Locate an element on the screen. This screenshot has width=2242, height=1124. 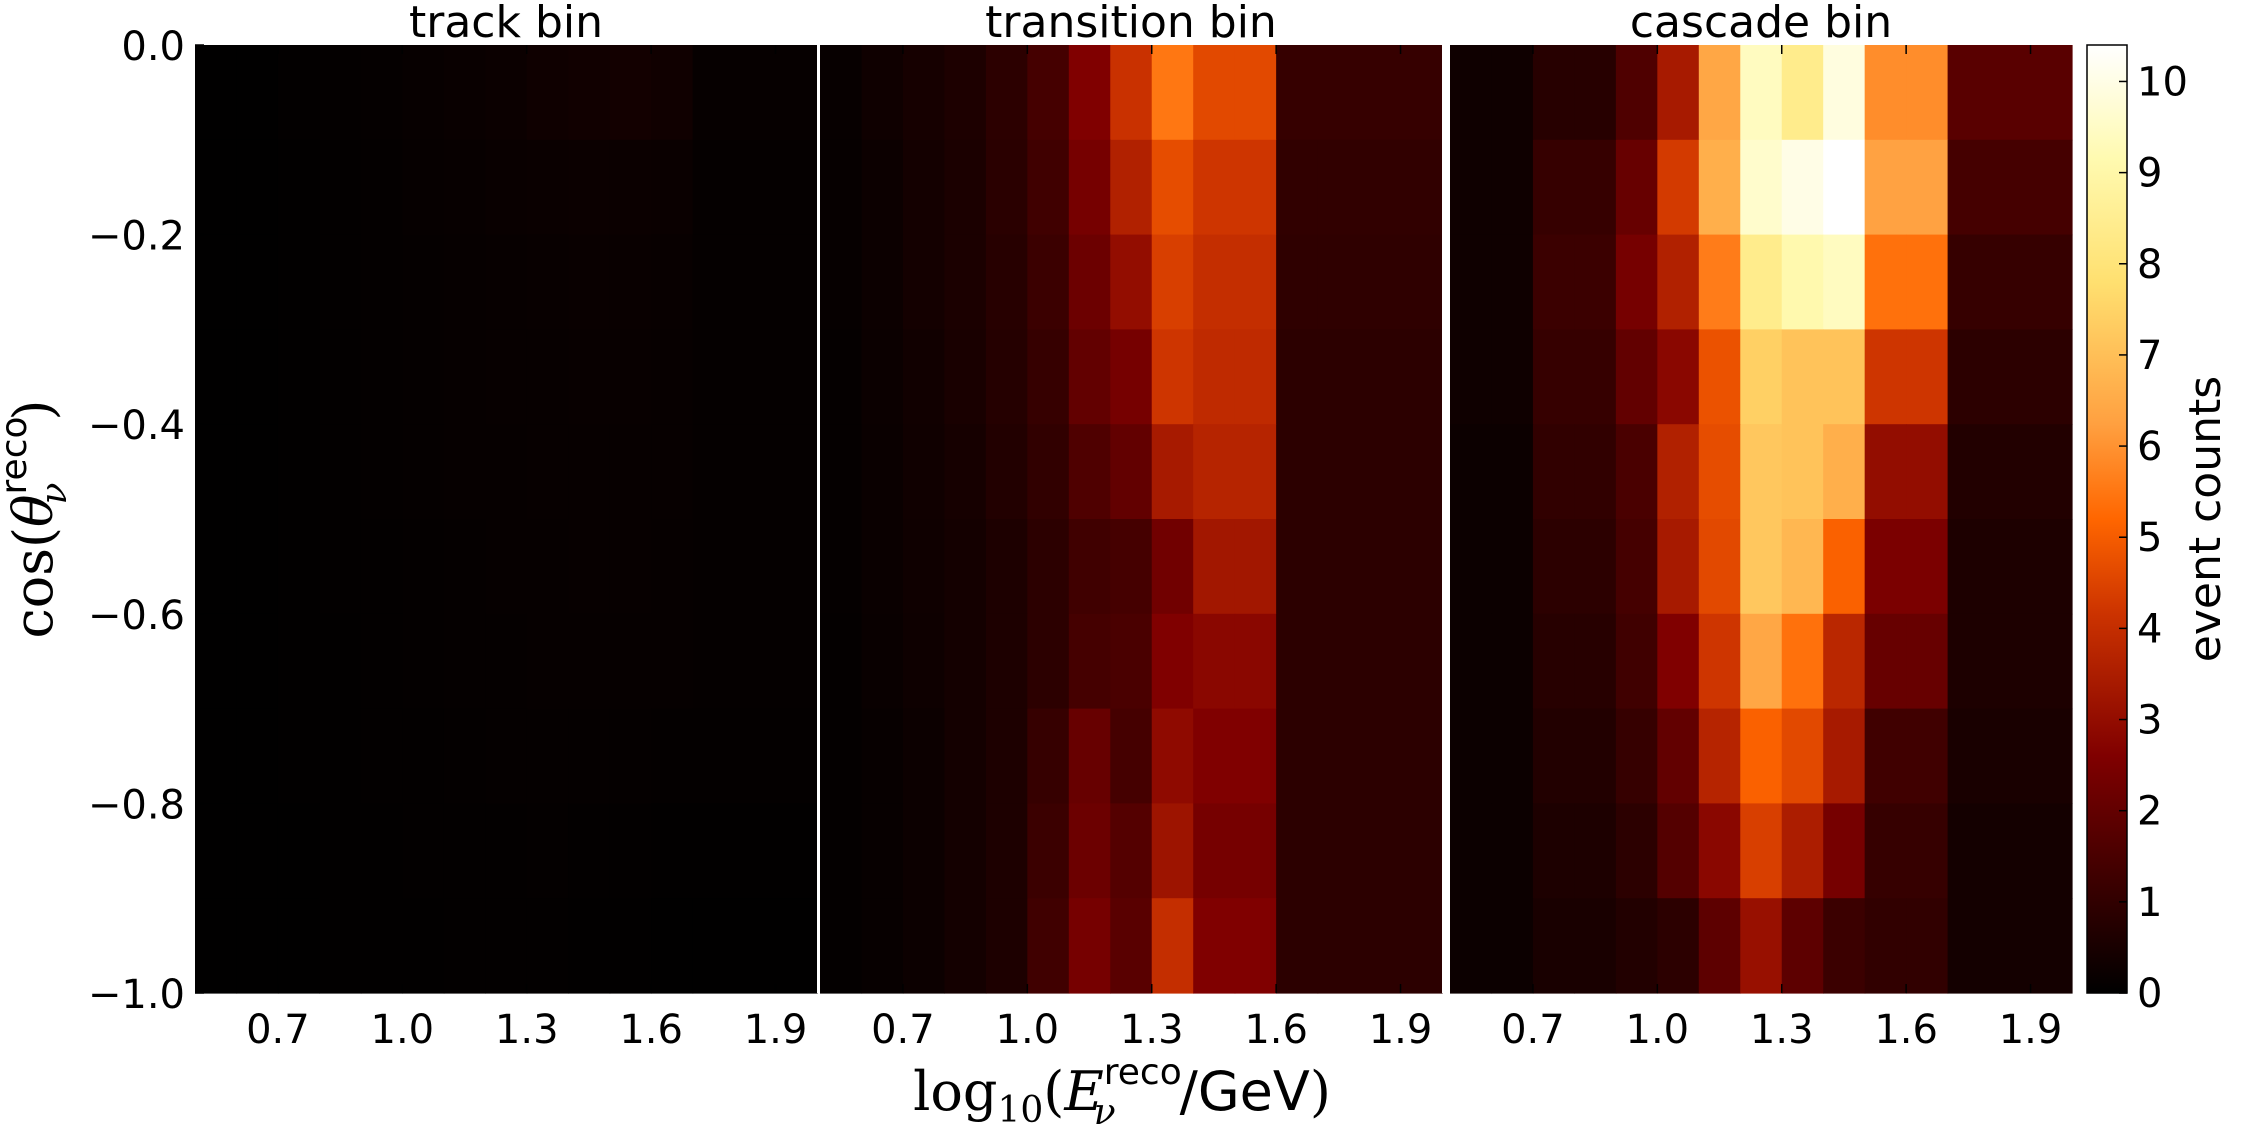
y-tick-label: −0.8 is located at coordinates (136, 805).